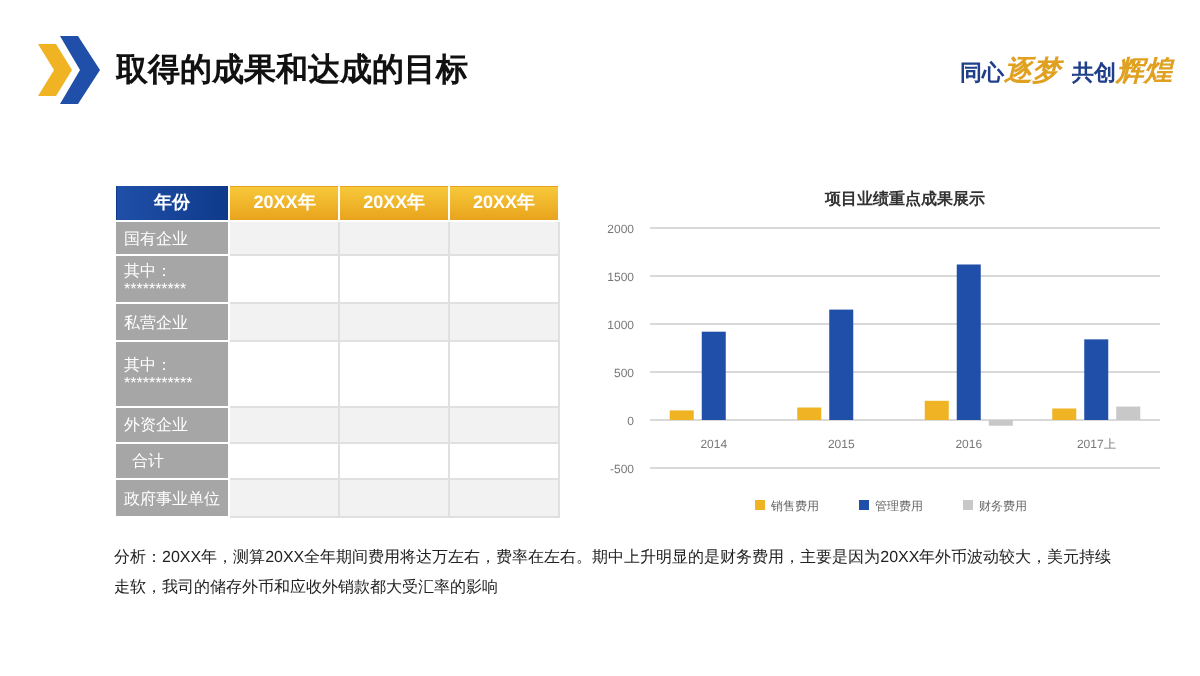  Describe the element at coordinates (1032, 72) in the screenshot. I see `text: 逐梦` at that location.